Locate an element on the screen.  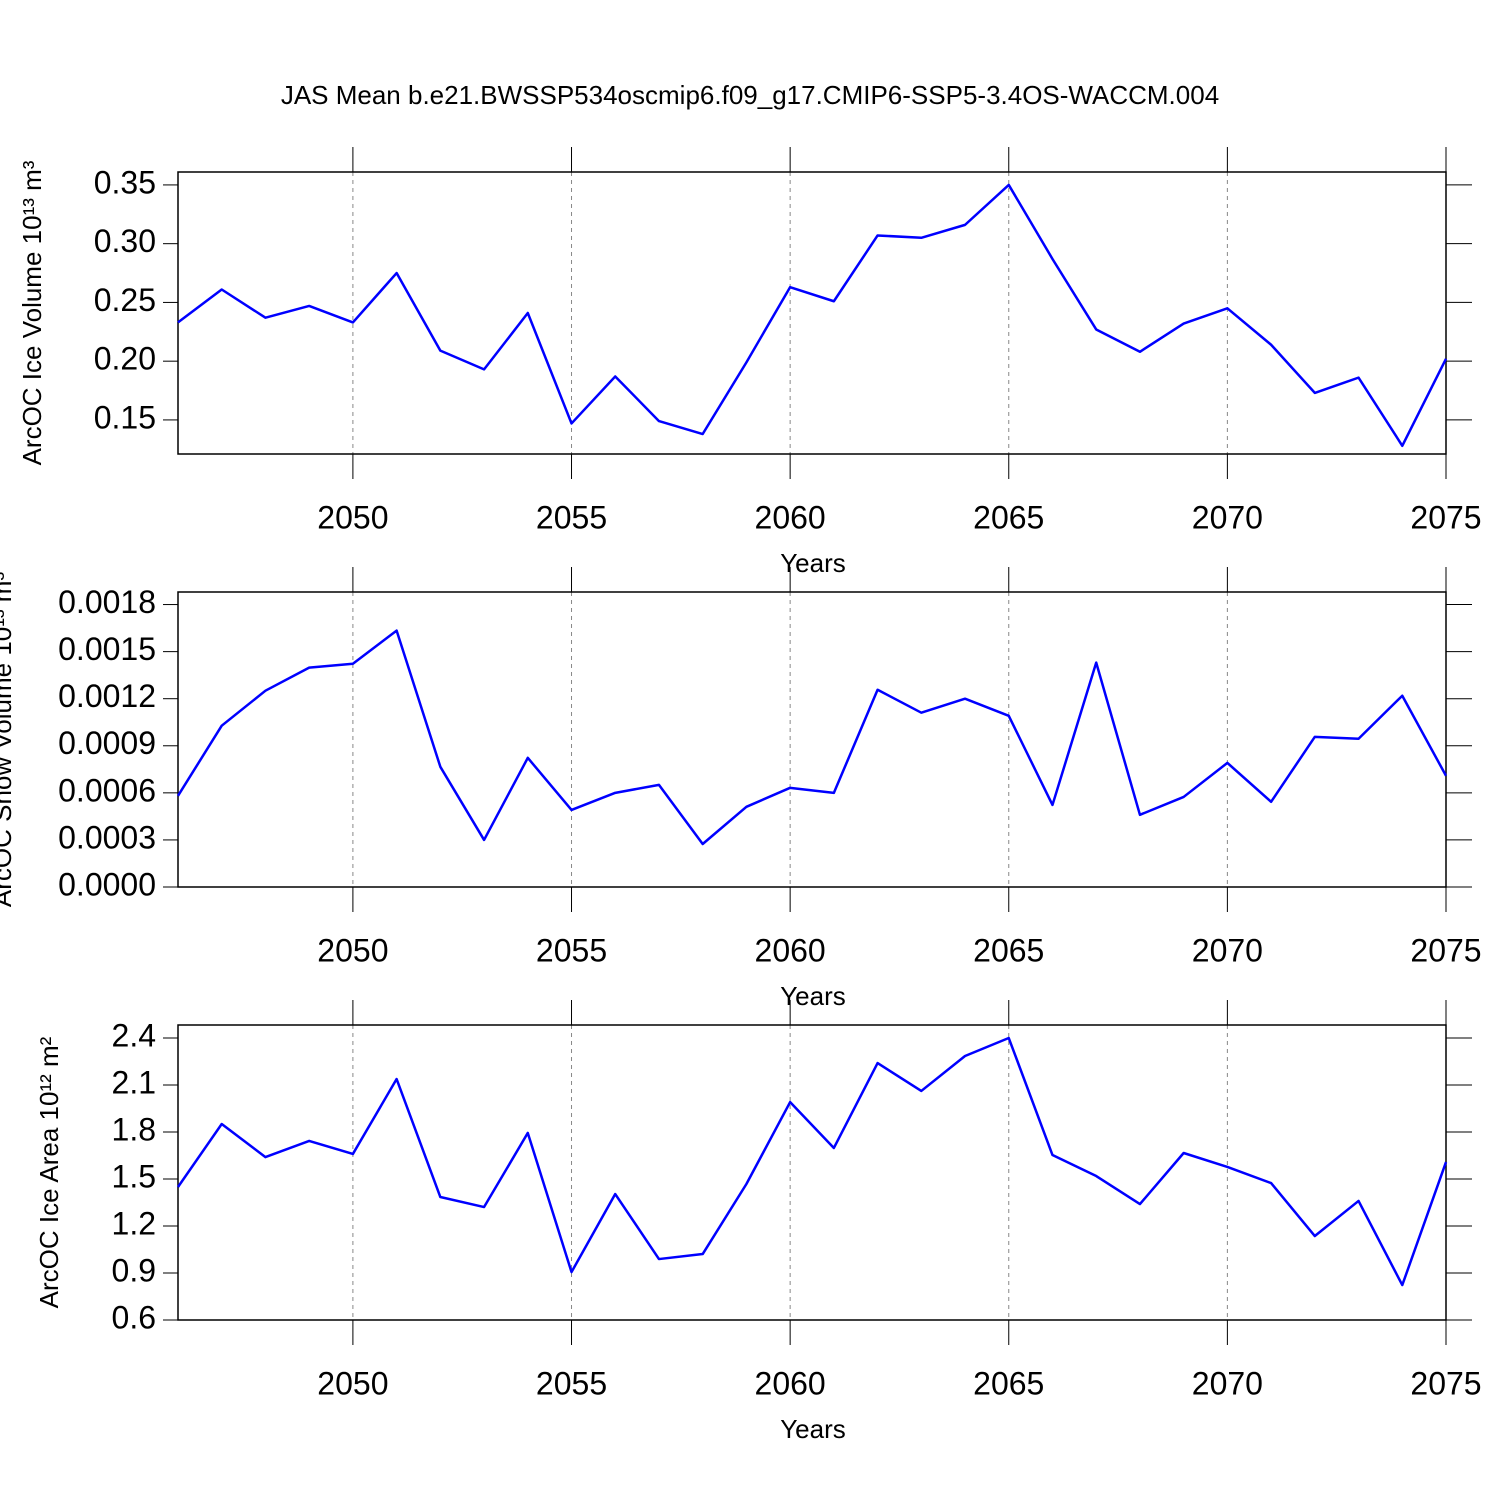
y-tick-label: 0.15 is located at coordinates (125, 417).